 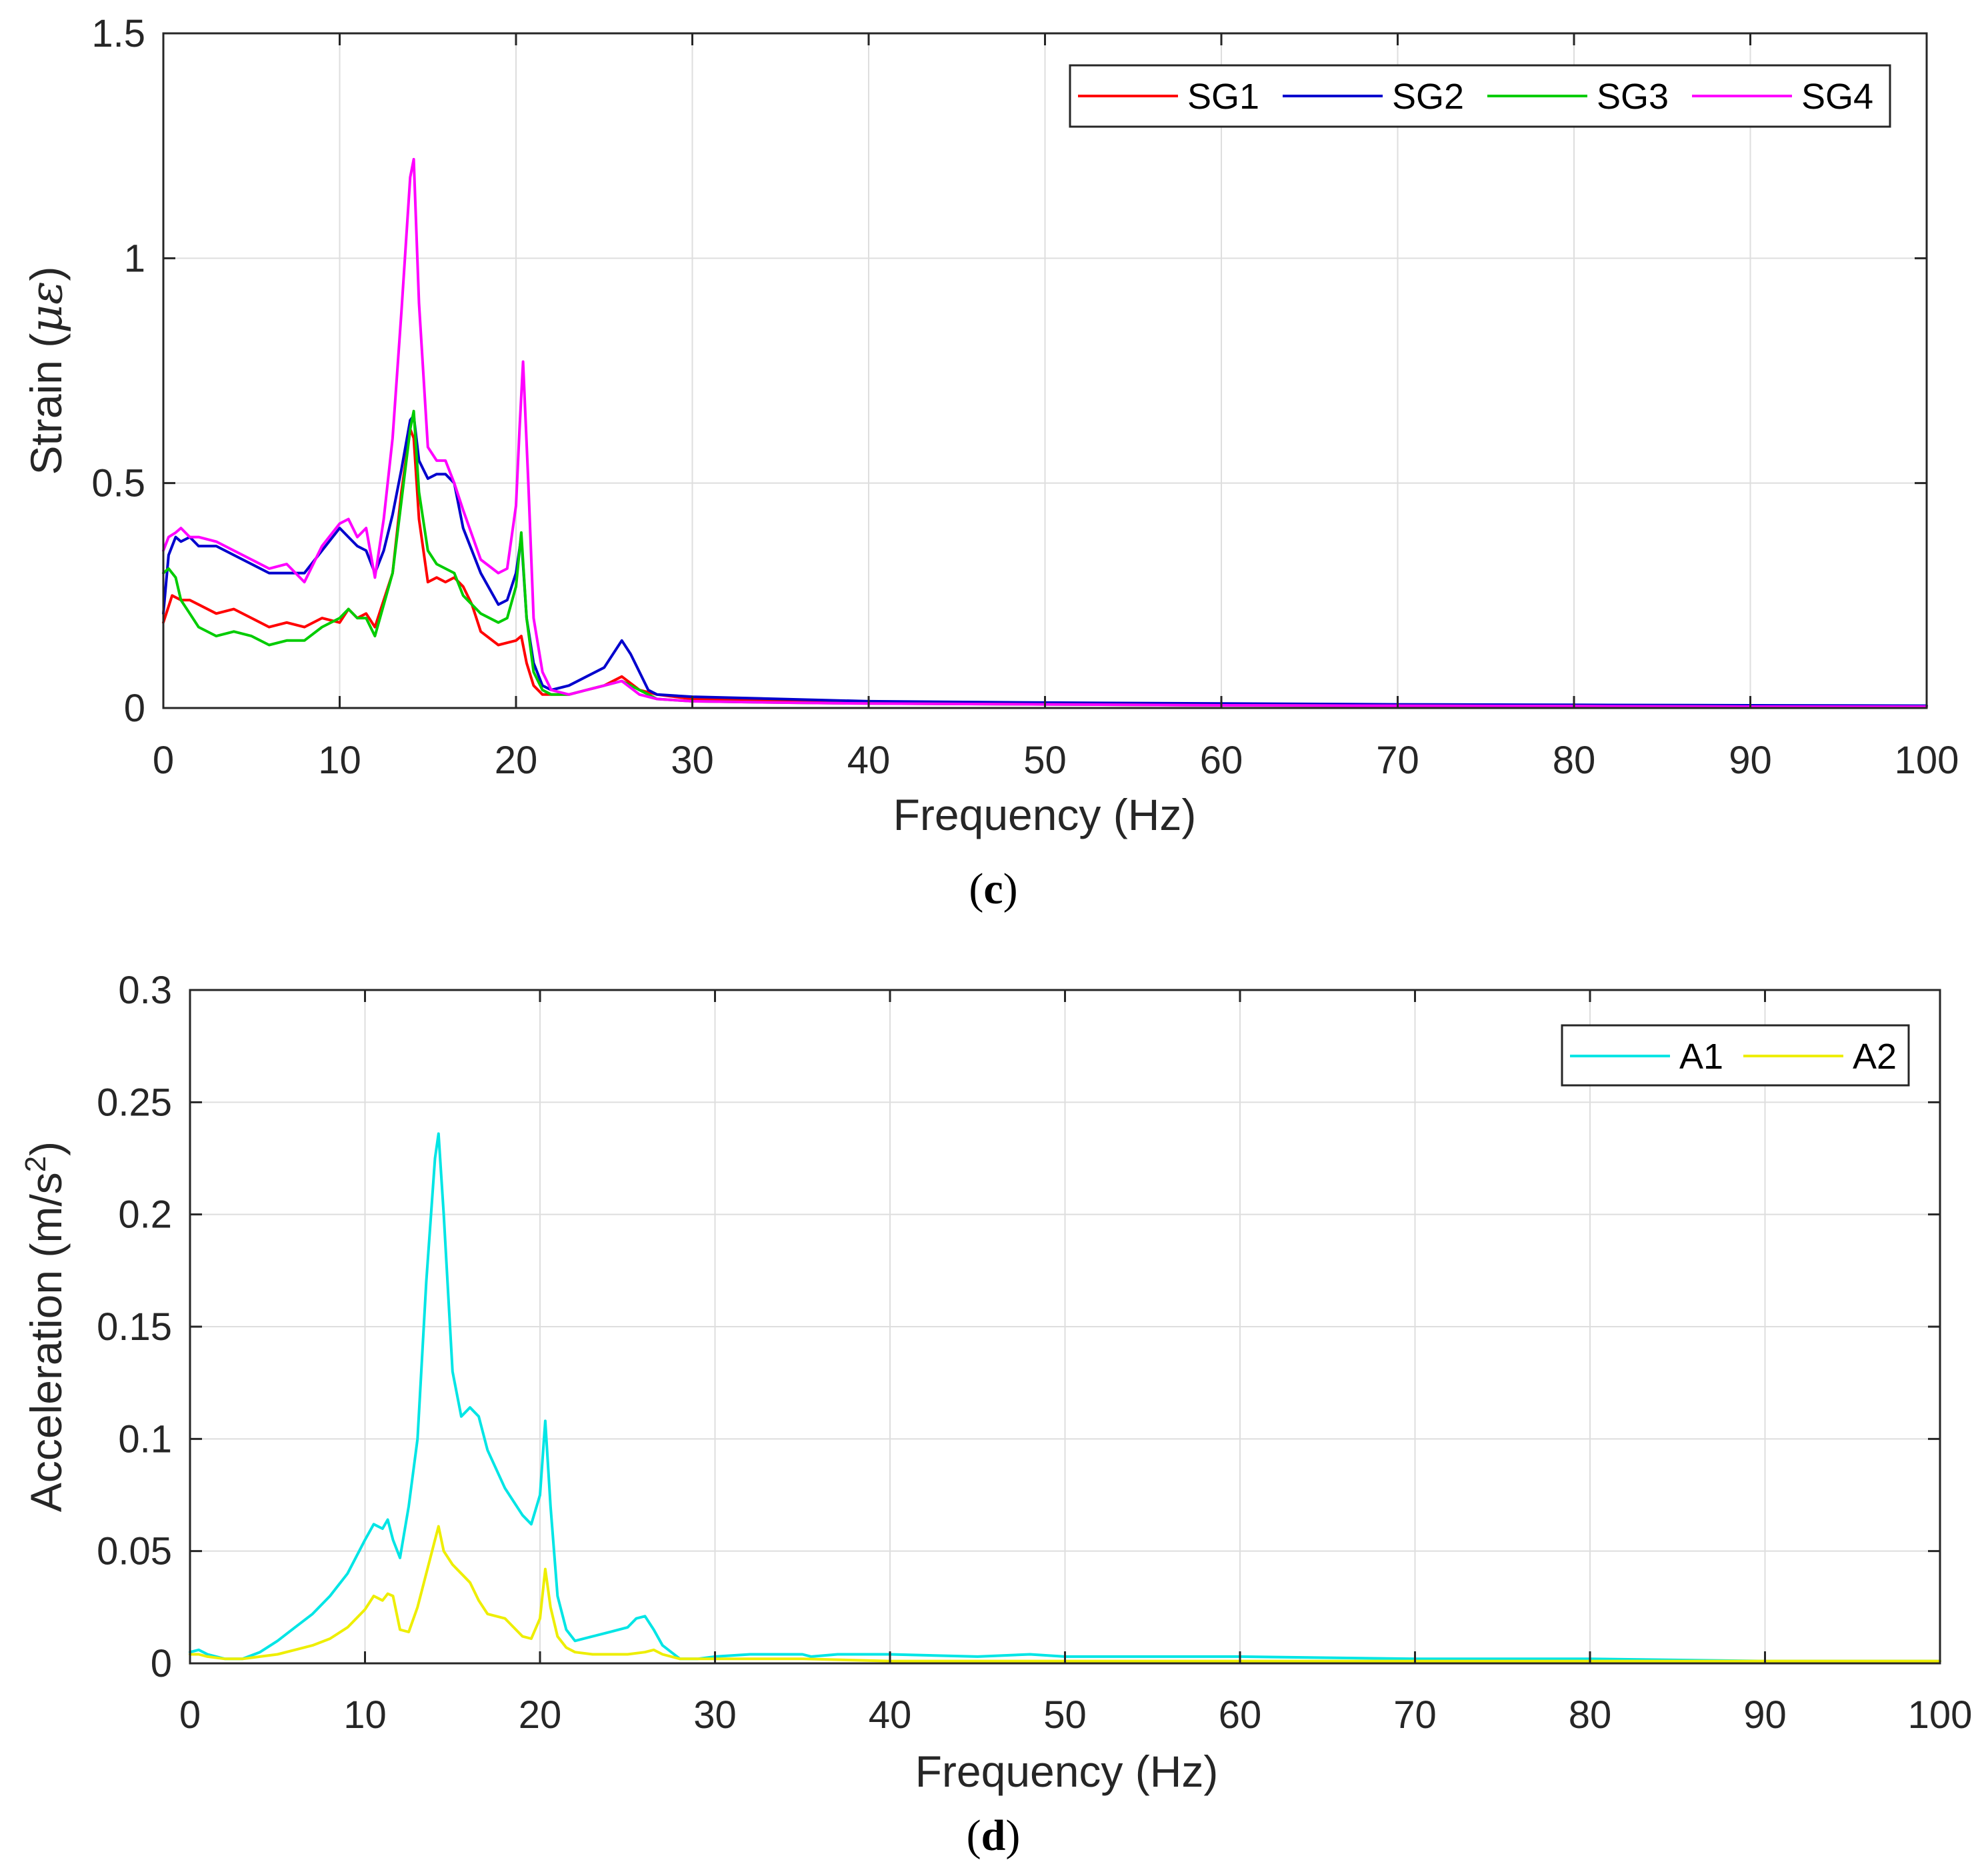 I want to click on acceleration-x-tick-label: 80, so click(x=1590, y=1715).